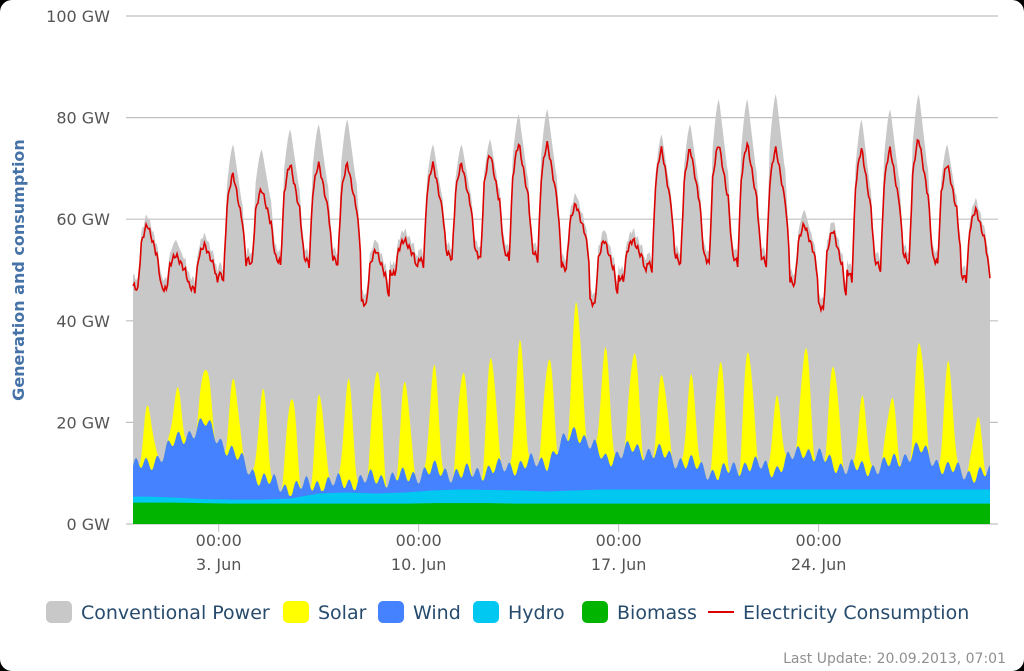 This screenshot has width=1024, height=671. Describe the element at coordinates (856, 613) in the screenshot. I see `legend-label: Electricity Consumption` at that location.